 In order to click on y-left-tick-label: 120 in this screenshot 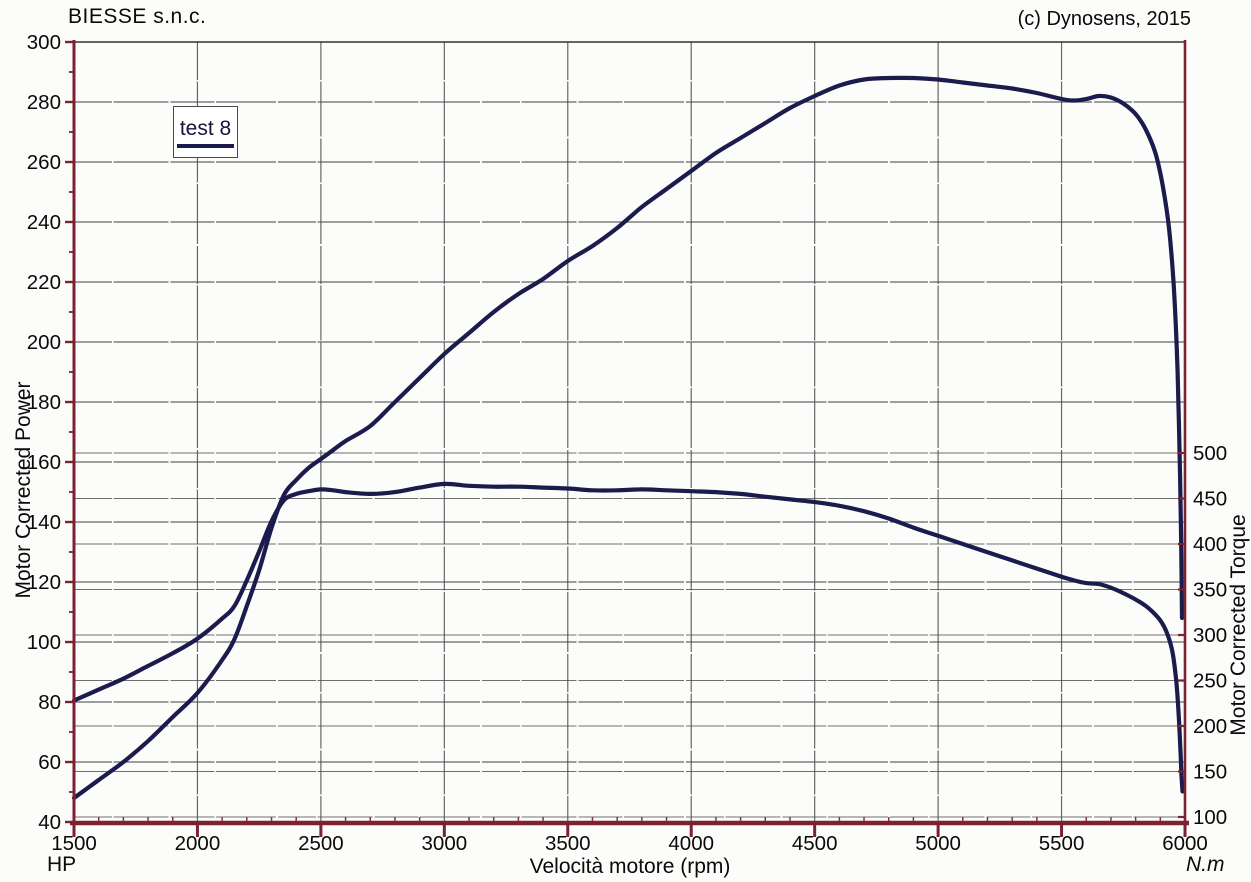, I will do `click(44, 582)`.